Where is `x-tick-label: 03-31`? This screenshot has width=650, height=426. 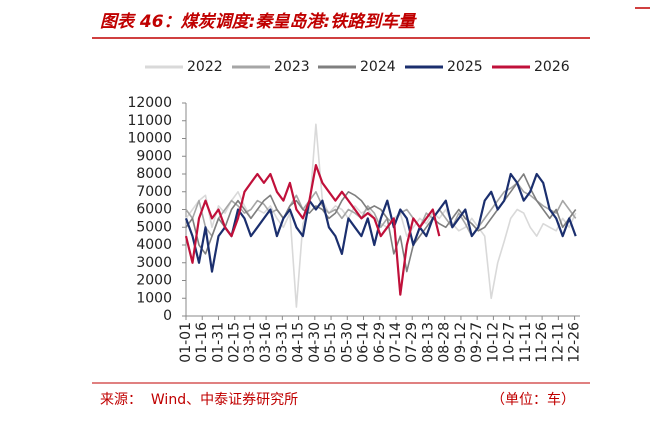
x-tick-label: 03-31 is located at coordinates (282, 342).